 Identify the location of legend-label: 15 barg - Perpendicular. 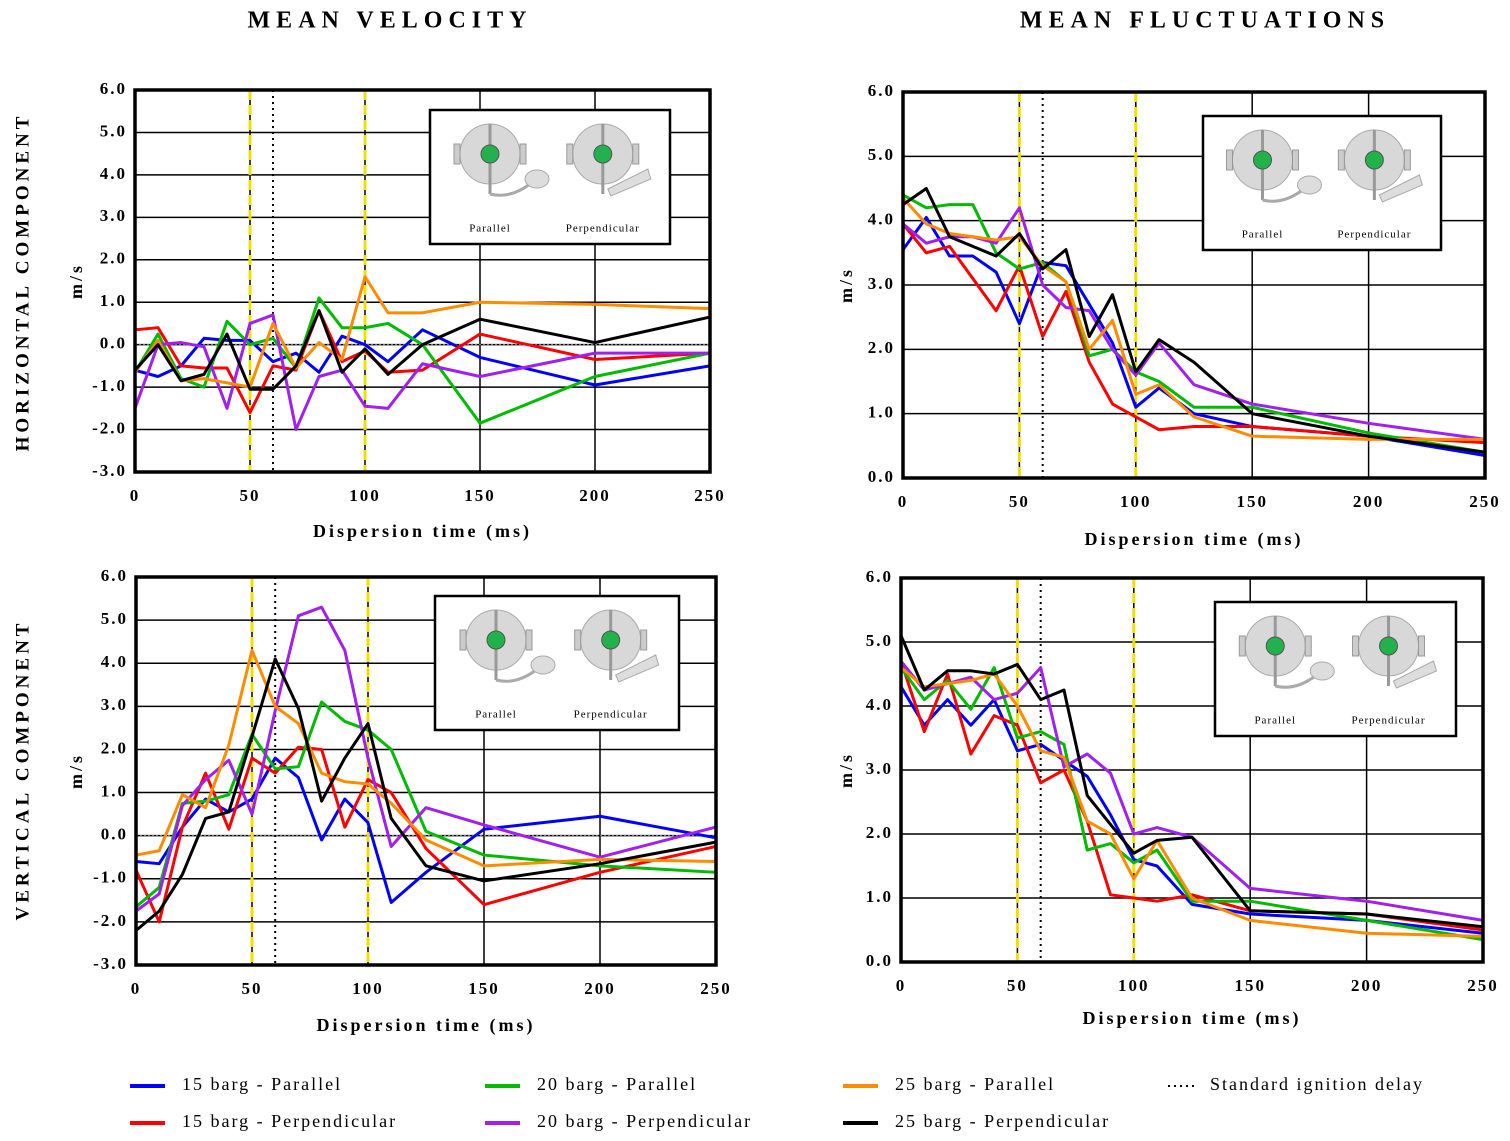
(289, 1121).